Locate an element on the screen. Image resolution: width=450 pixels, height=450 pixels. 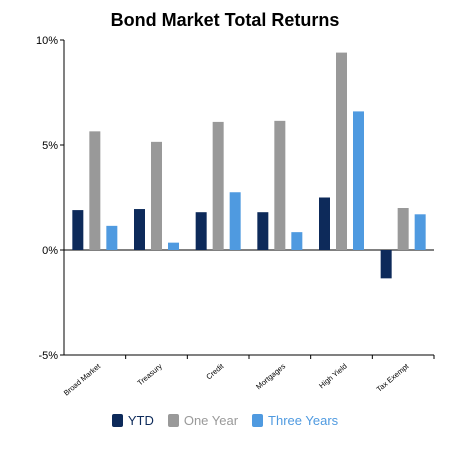
y-tick-label: 10% is located at coordinates (47, 41).